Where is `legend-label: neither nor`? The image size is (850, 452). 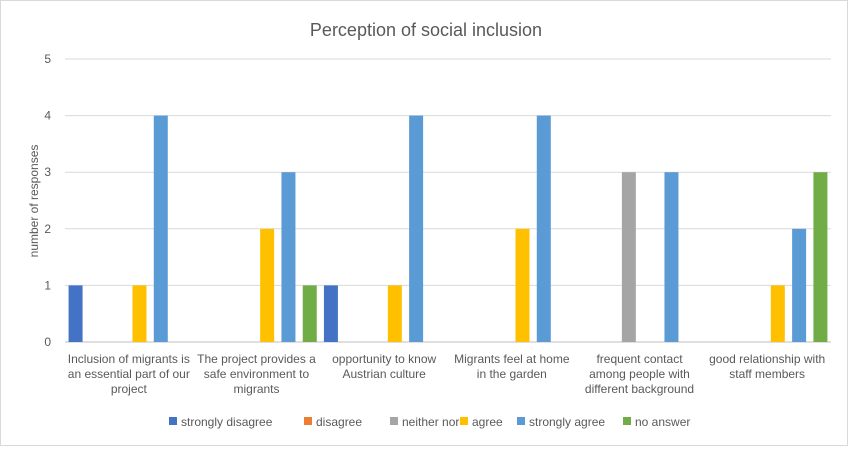
legend-label: neither nor is located at coordinates (430, 422).